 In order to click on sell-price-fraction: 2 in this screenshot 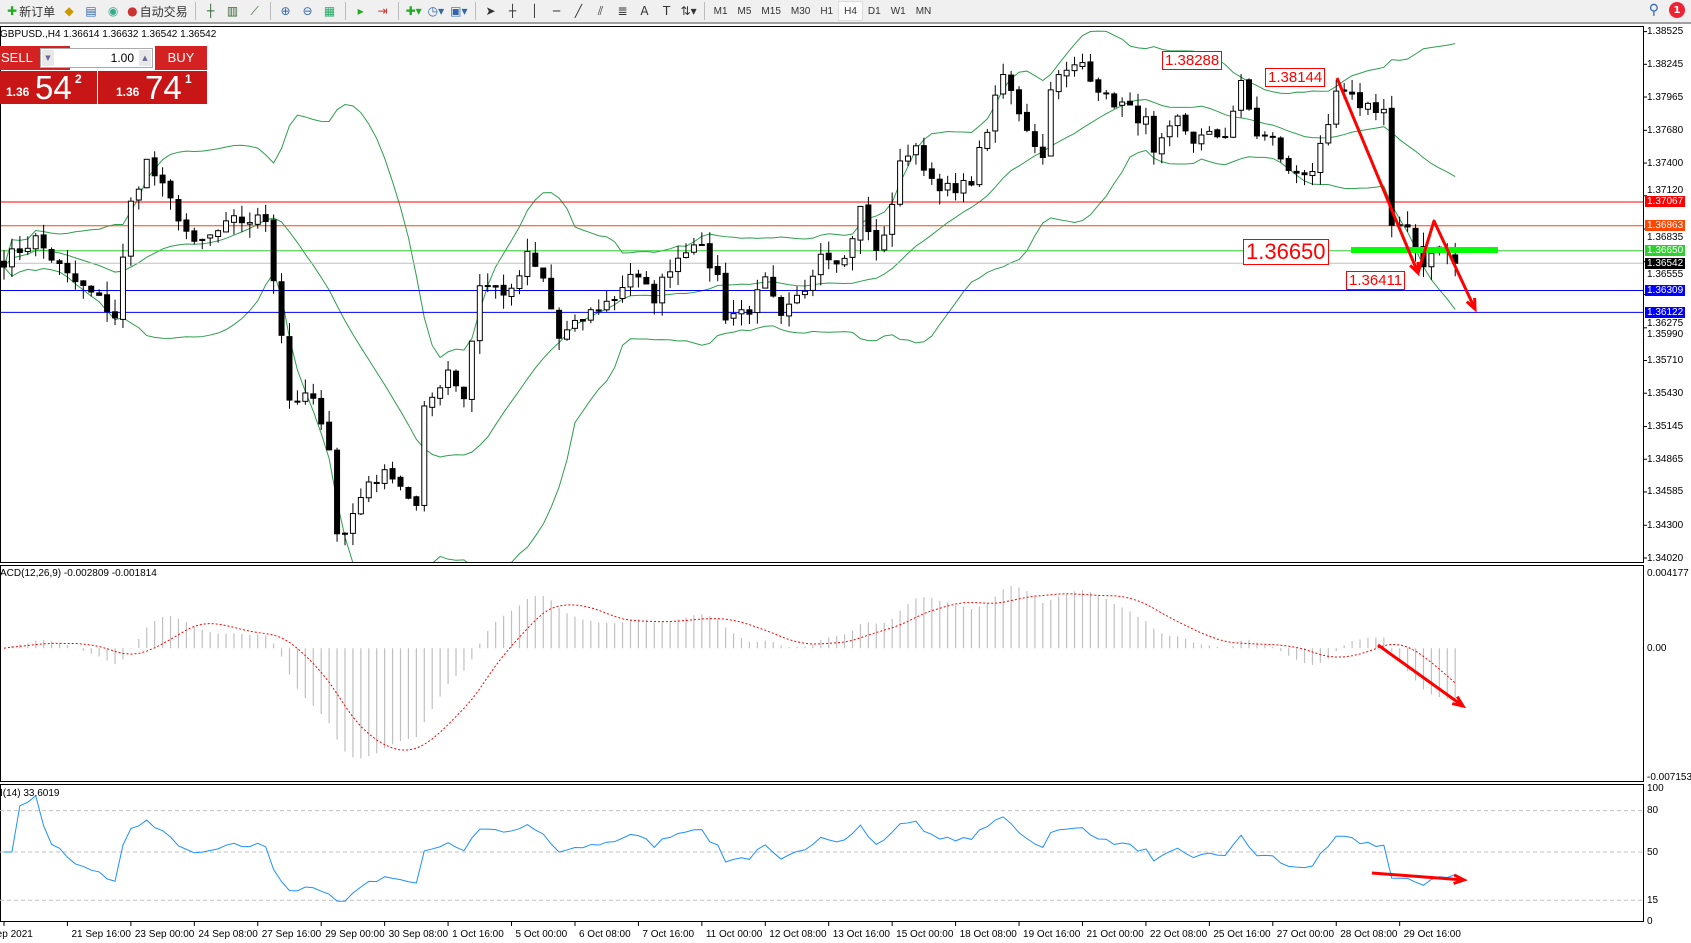, I will do `click(78, 79)`.